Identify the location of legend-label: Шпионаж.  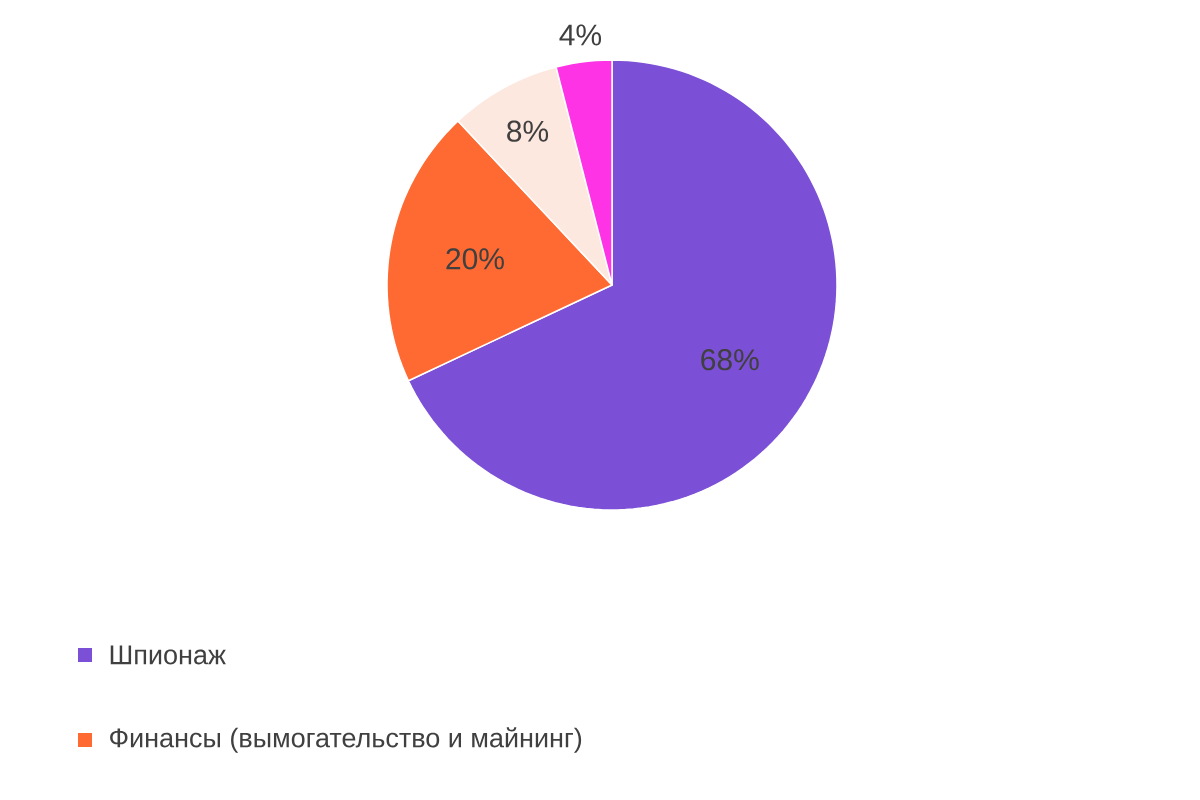
(168, 655).